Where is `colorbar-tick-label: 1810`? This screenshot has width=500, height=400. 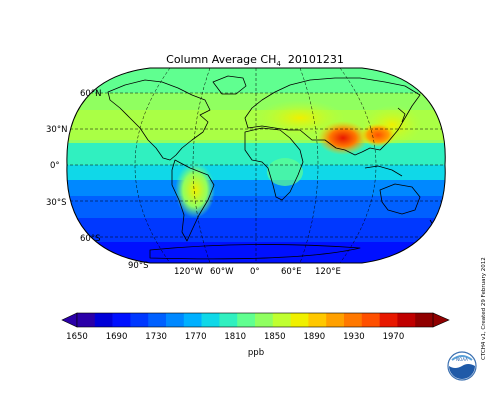
colorbar-tick-label: 1810 is located at coordinates (235, 337).